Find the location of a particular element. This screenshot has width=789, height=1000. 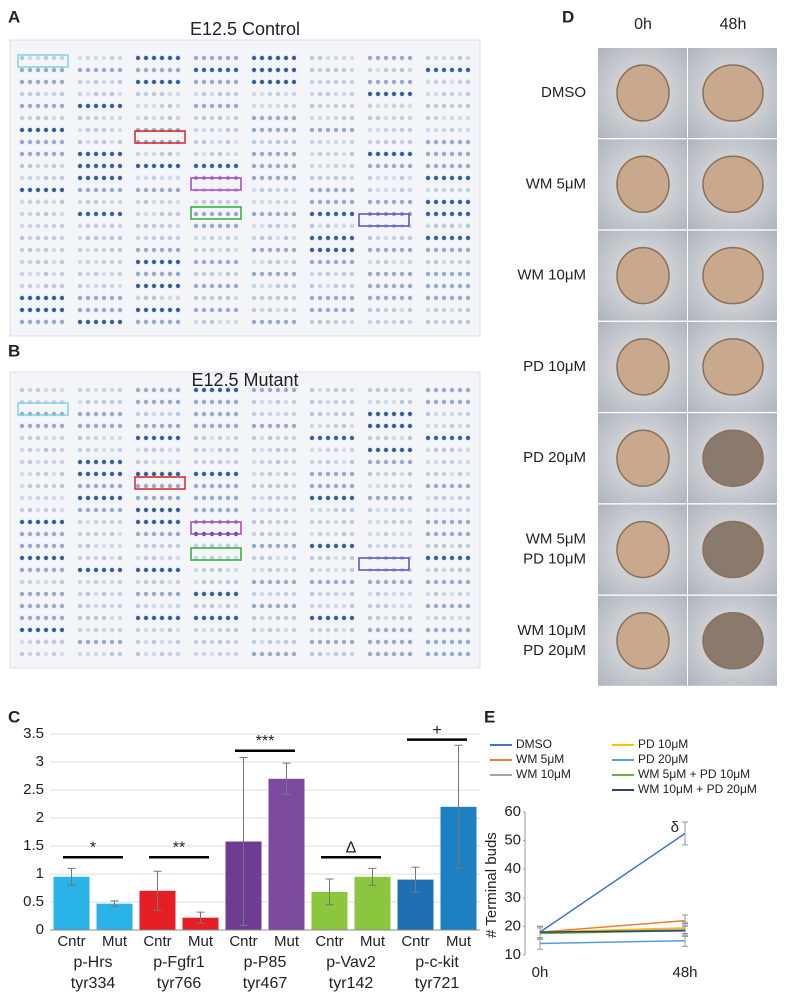

highlight-box is located at coordinates (216, 213).